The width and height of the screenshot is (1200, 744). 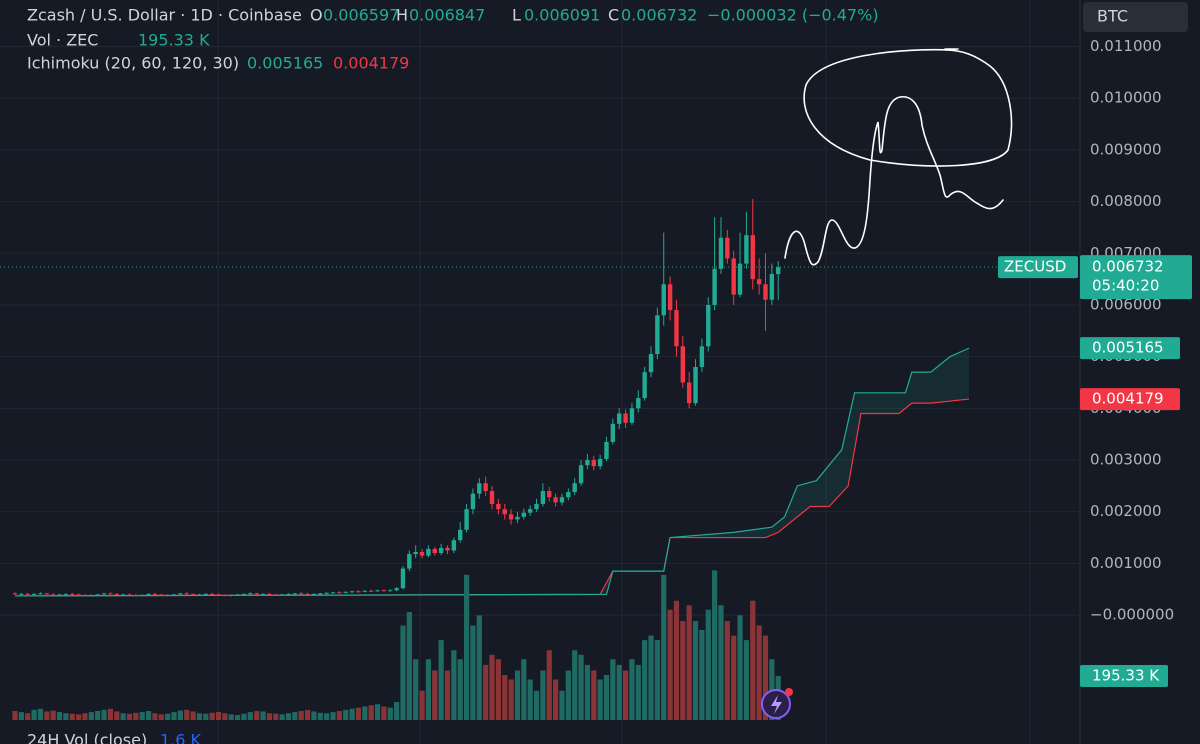 I want to click on open-value: 0.006597, so click(x=361, y=15).